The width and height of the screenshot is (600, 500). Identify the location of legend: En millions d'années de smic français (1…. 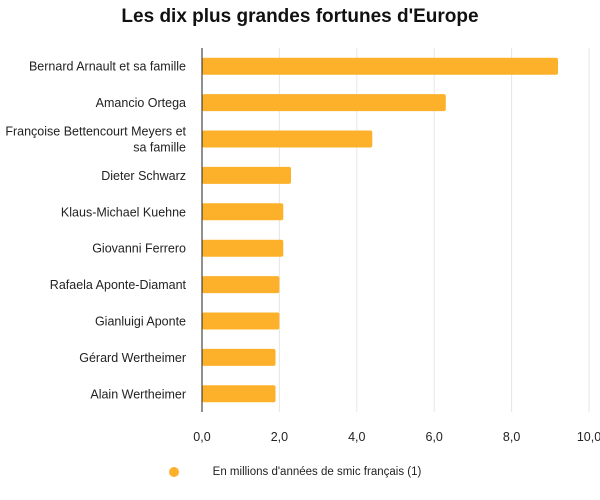
(300, 472).